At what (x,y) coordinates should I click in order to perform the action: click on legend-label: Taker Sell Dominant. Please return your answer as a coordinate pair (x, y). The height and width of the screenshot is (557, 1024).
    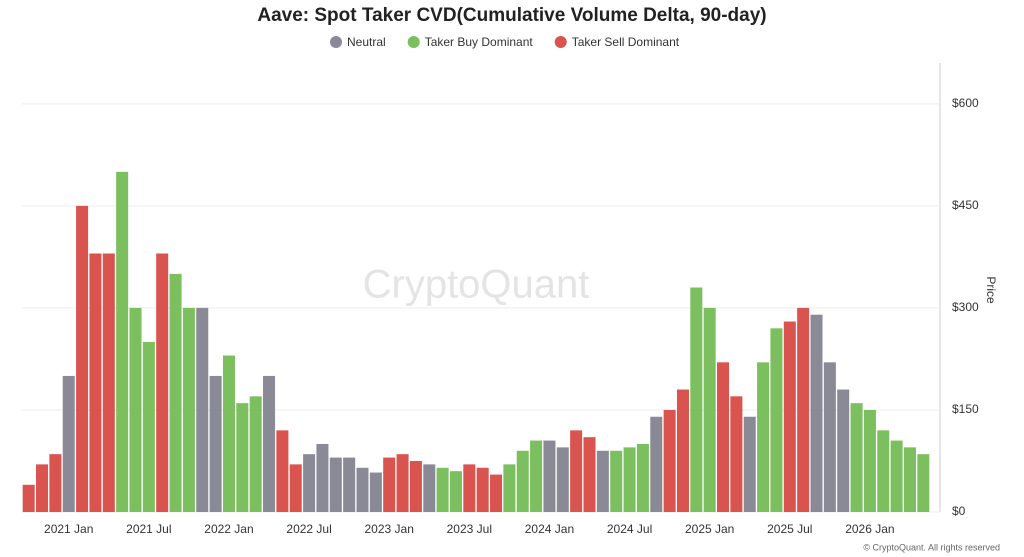
    Looking at the image, I should click on (626, 42).